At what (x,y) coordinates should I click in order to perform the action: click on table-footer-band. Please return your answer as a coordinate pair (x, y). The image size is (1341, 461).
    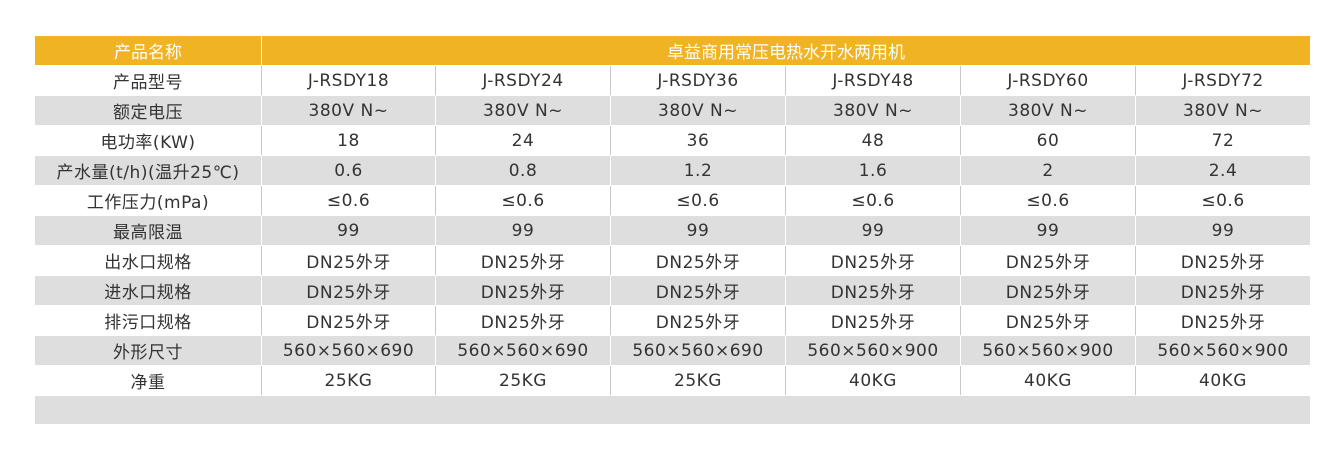
    Looking at the image, I should click on (672, 410).